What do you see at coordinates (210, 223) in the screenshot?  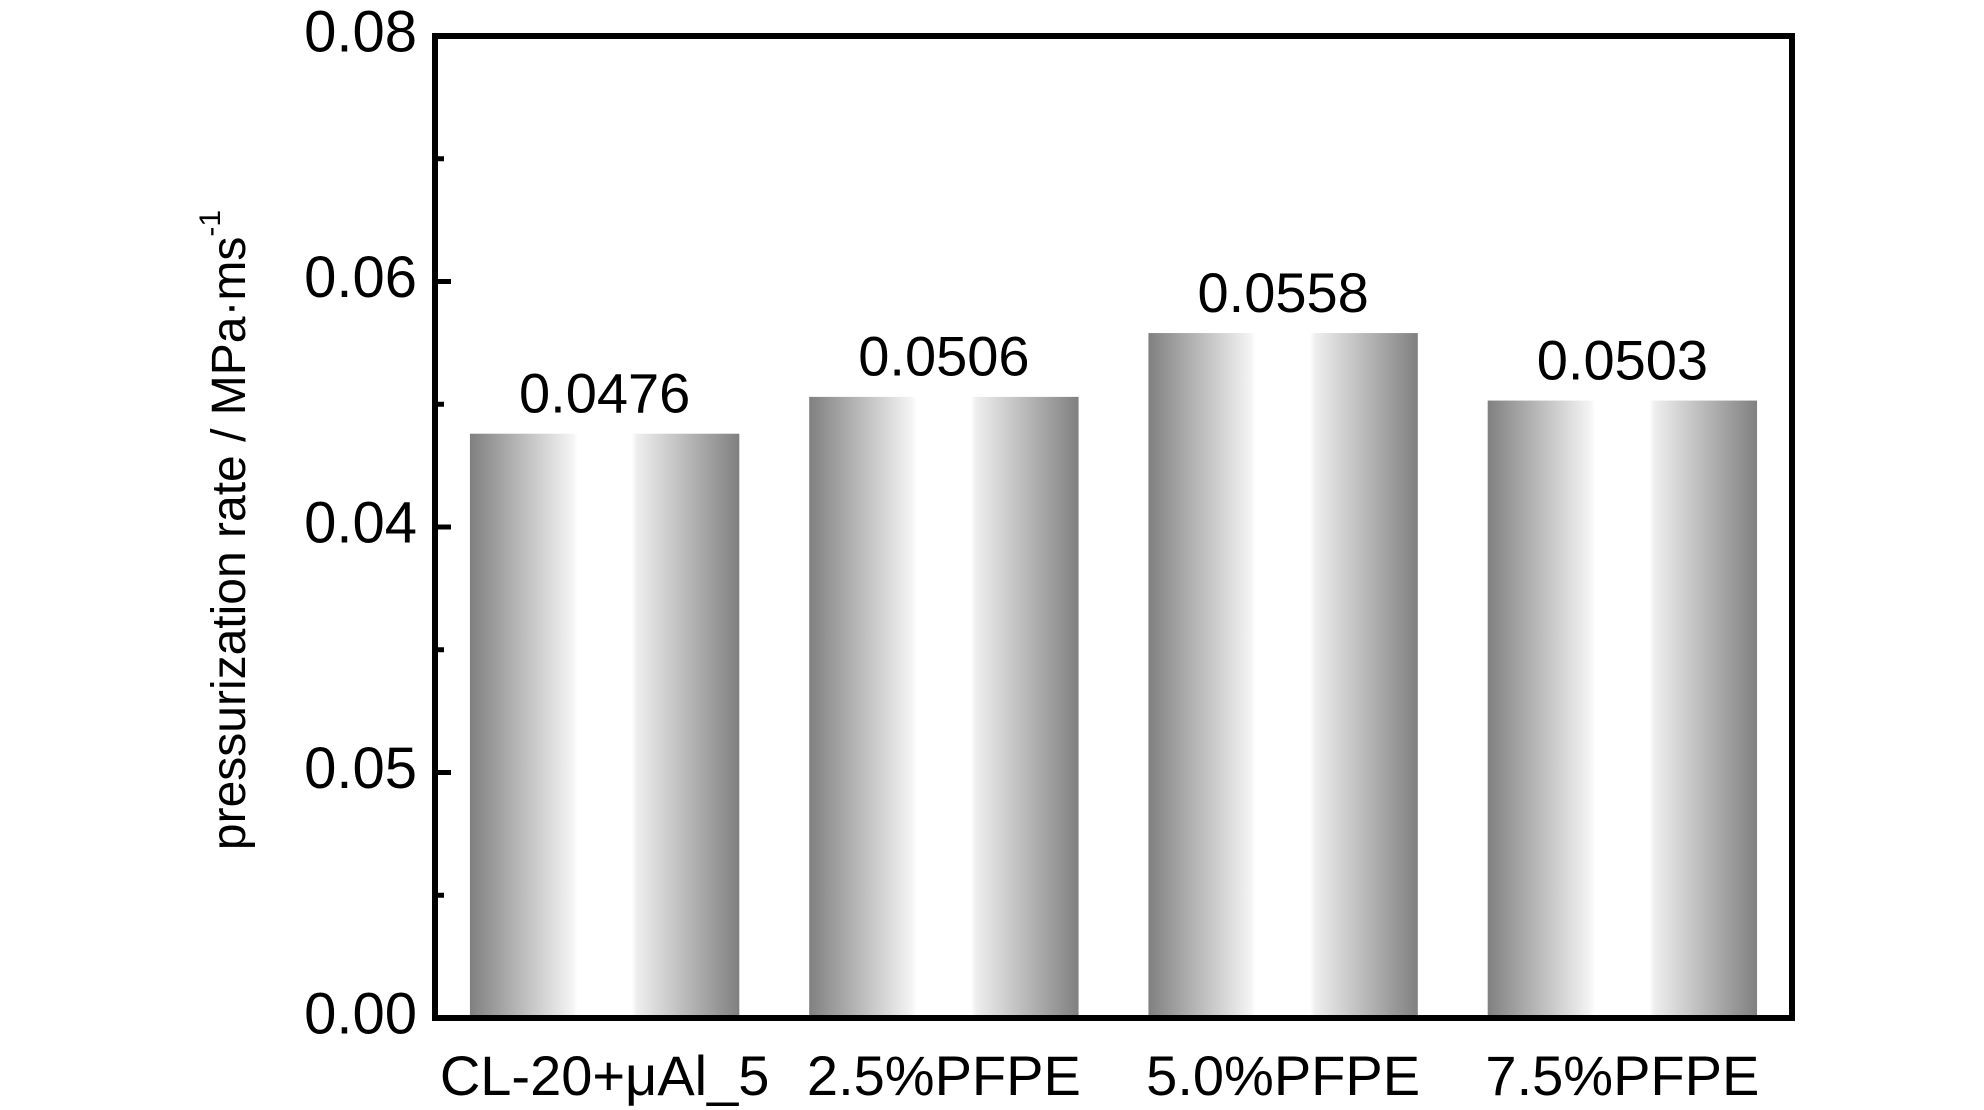 I see `y-axis-label-superscript: -1` at bounding box center [210, 223].